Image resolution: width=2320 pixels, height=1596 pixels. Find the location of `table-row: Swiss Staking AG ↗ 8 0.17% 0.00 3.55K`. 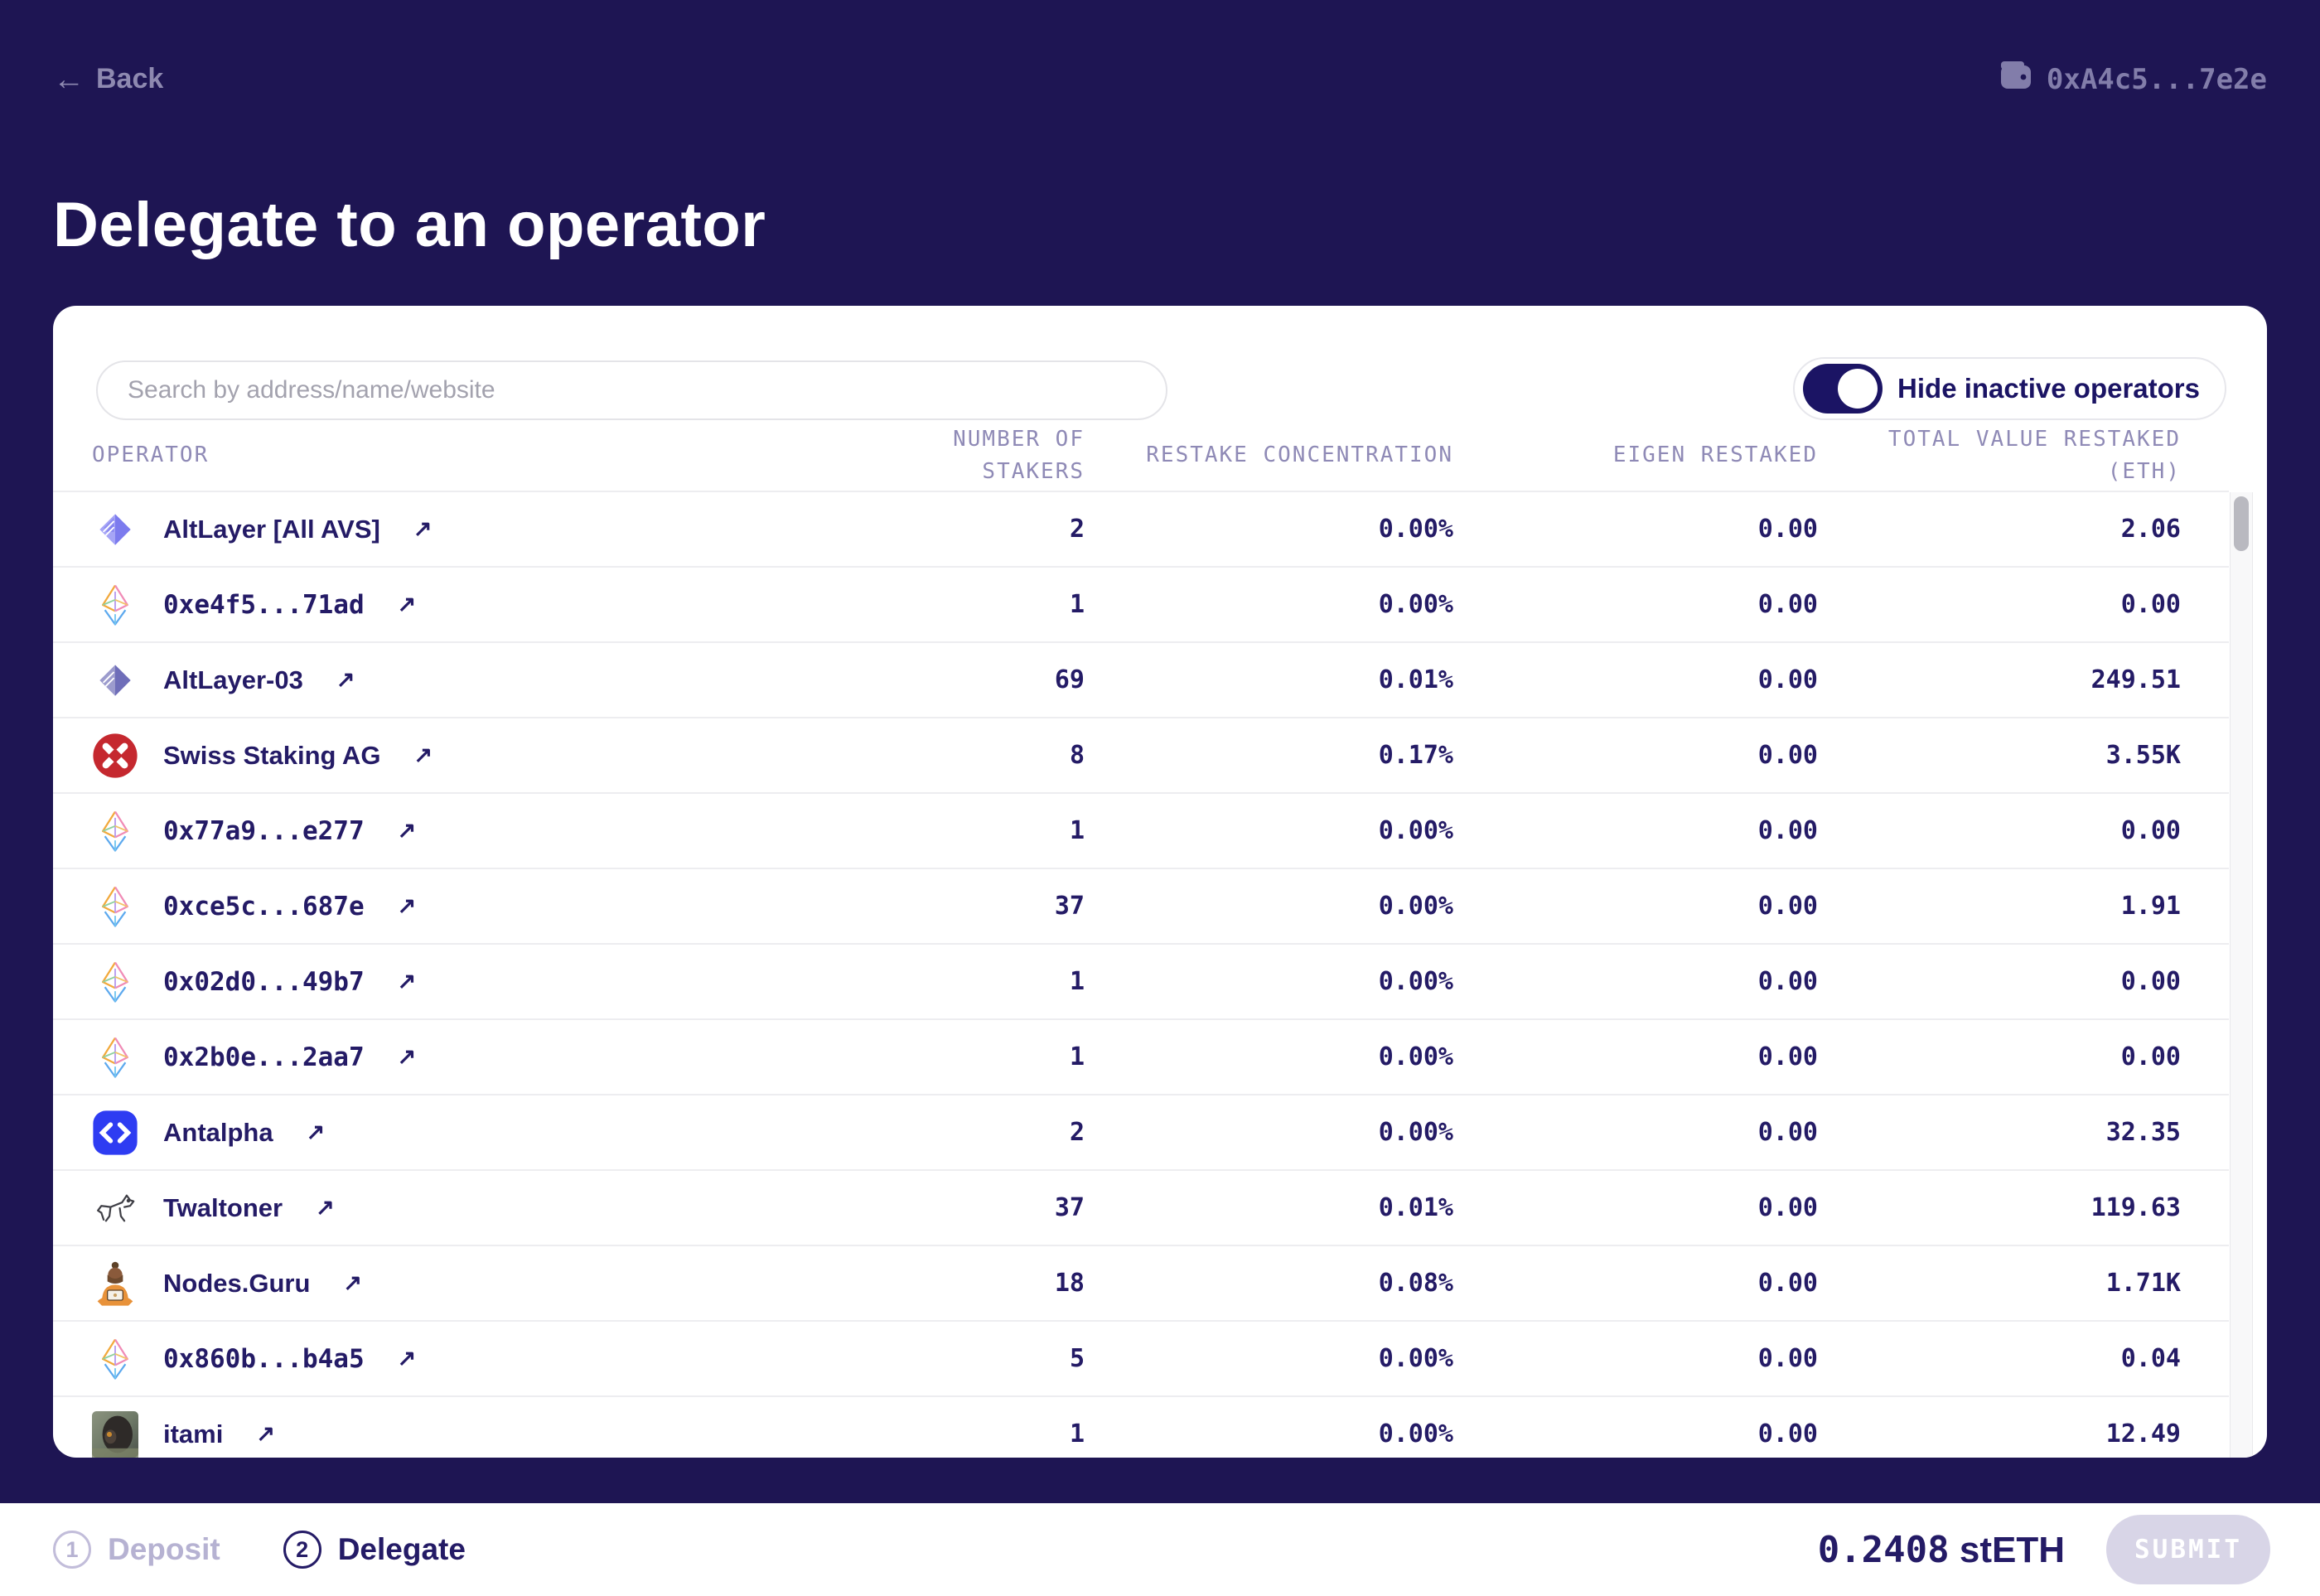

table-row: Swiss Staking AG ↗ 8 0.17% 0.00 3.55K is located at coordinates (1141, 756).